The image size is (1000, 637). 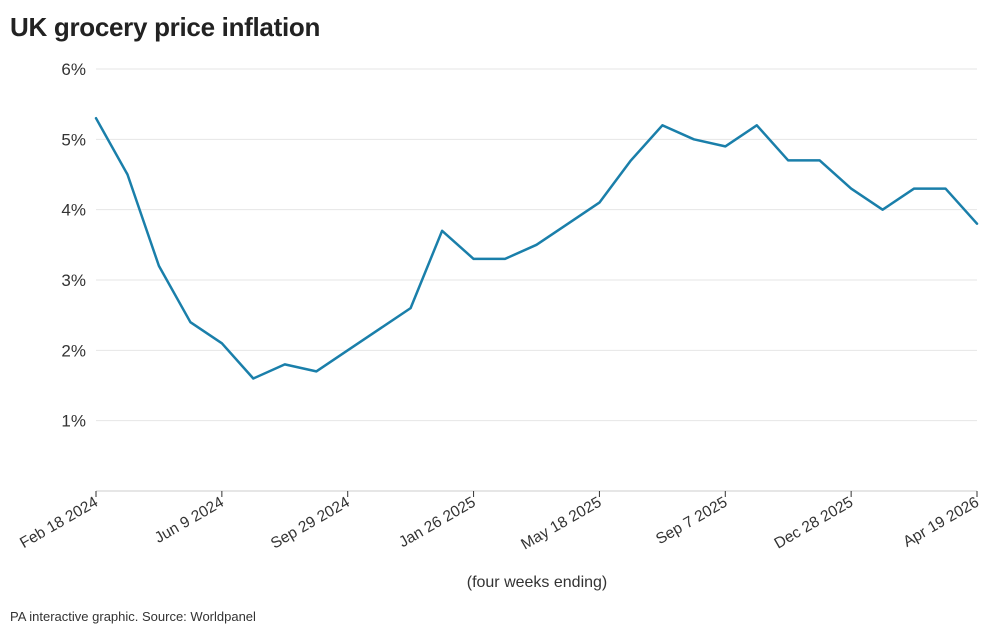 I want to click on x-tick-label: Jun 9 2024, so click(x=189, y=520).